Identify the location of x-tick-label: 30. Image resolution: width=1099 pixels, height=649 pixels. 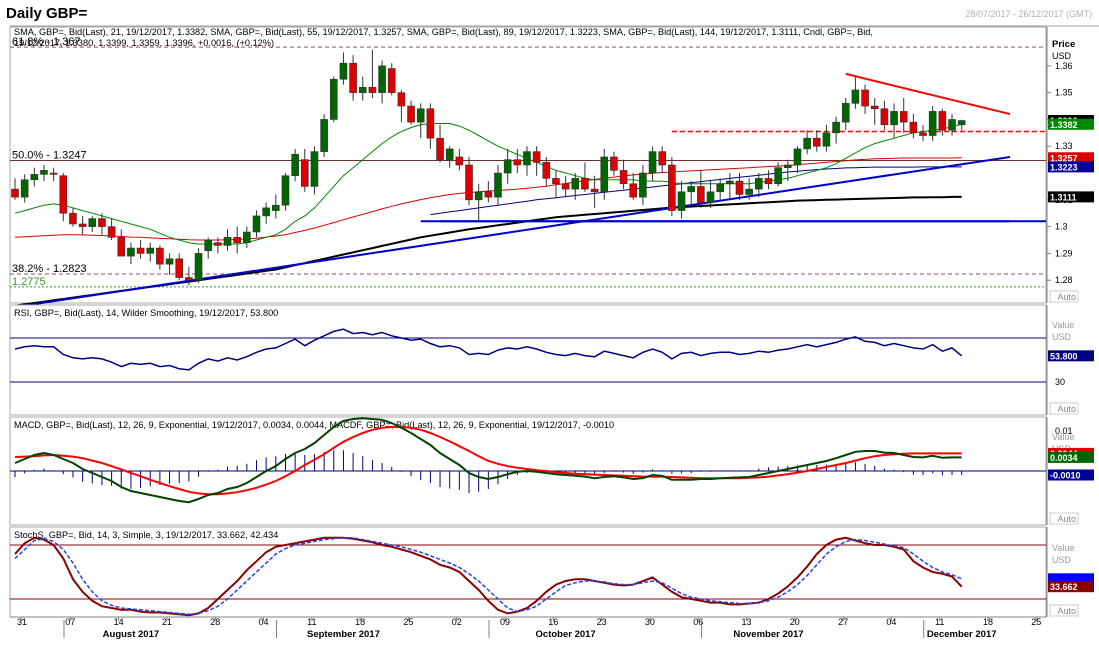
(650, 622).